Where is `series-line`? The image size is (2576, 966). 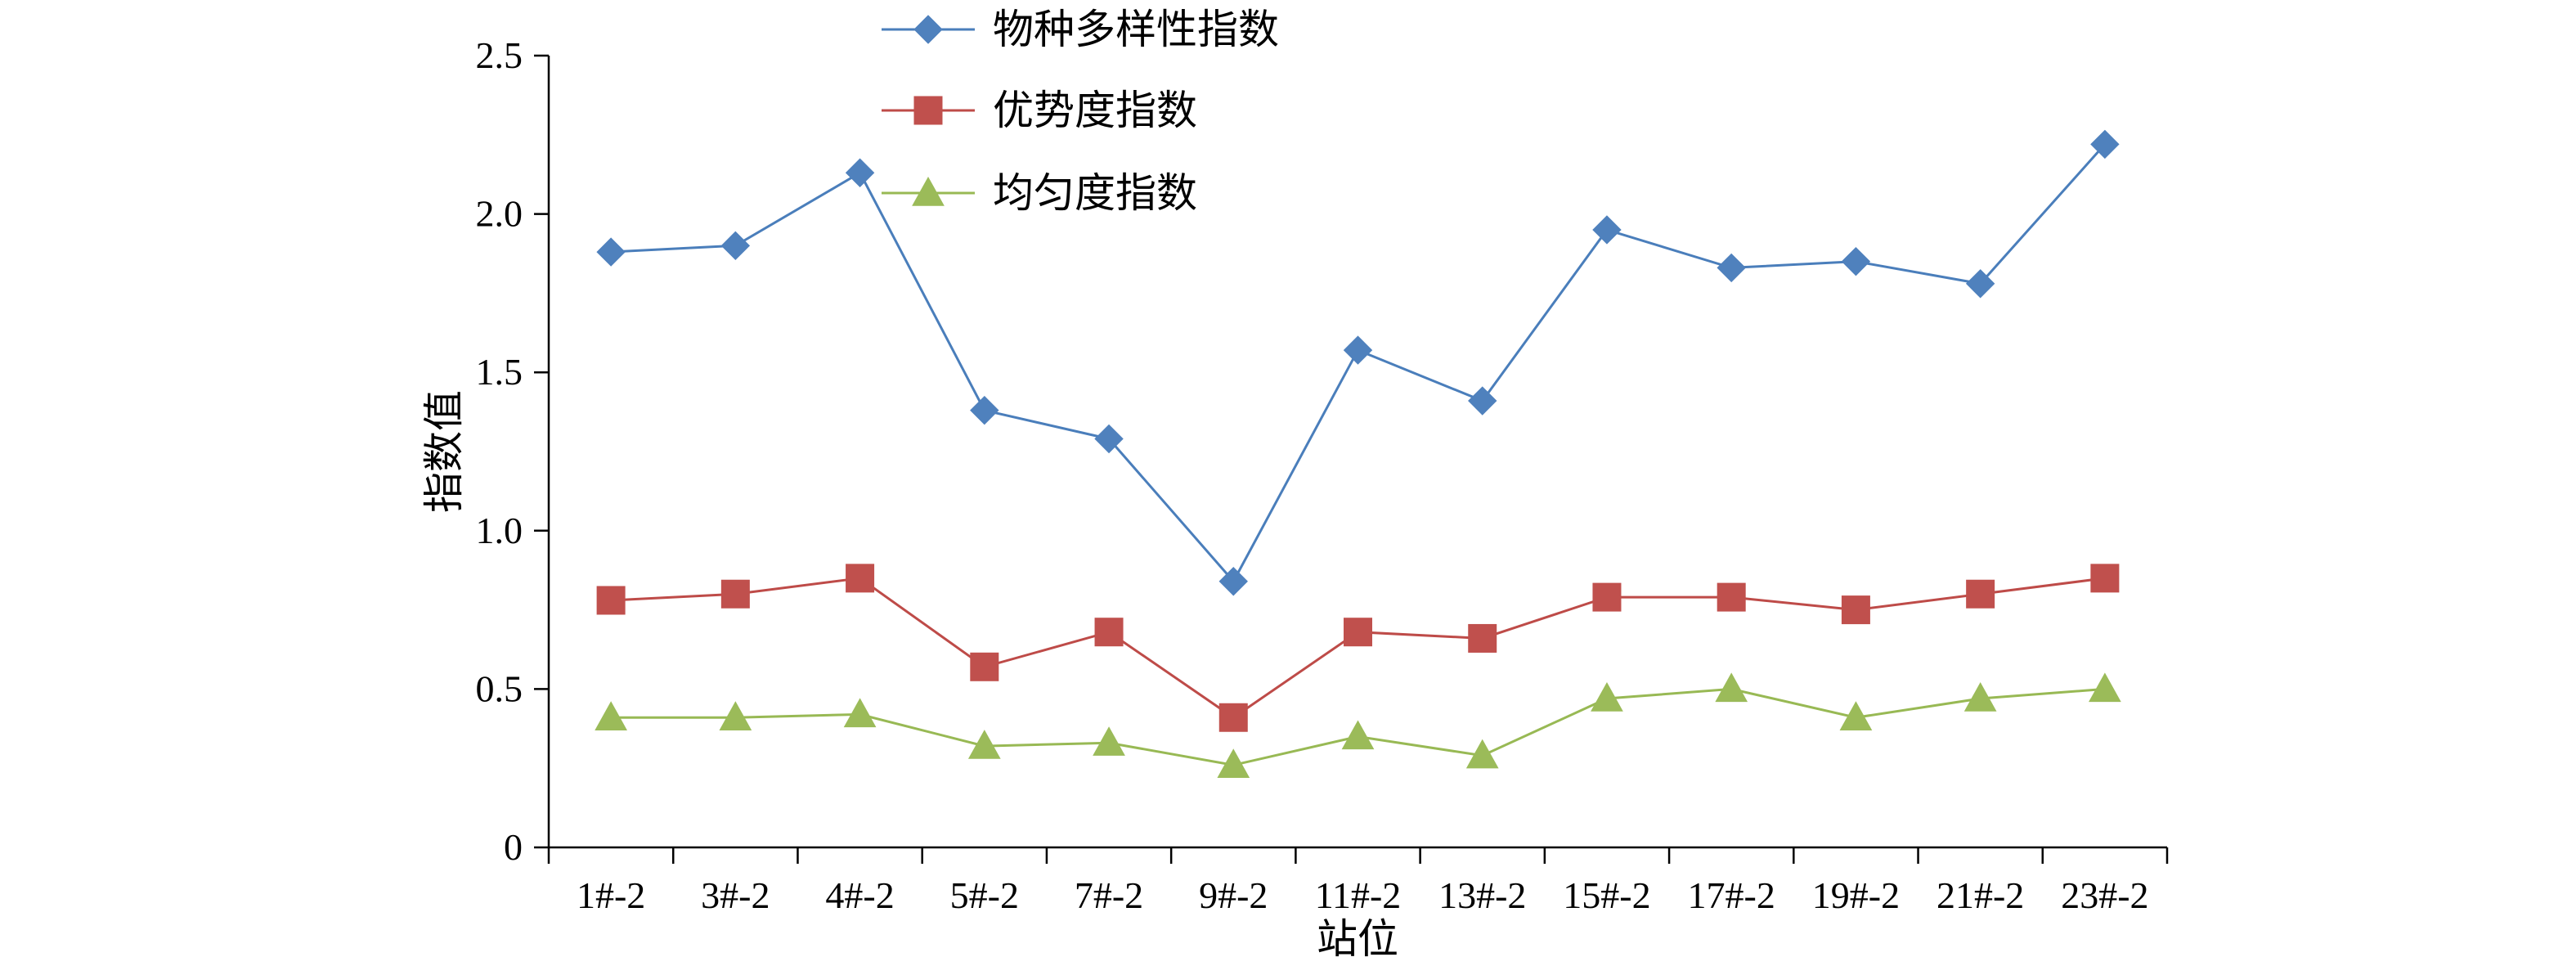
series-line is located at coordinates (1358, 649).